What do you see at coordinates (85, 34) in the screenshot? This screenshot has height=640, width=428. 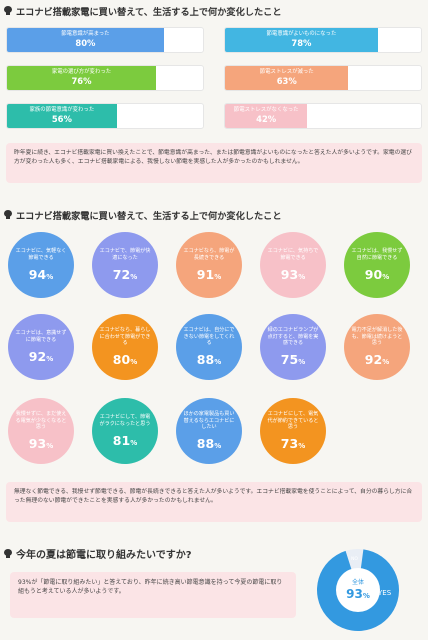 I see `bar-label: 節電意識が高まった` at bounding box center [85, 34].